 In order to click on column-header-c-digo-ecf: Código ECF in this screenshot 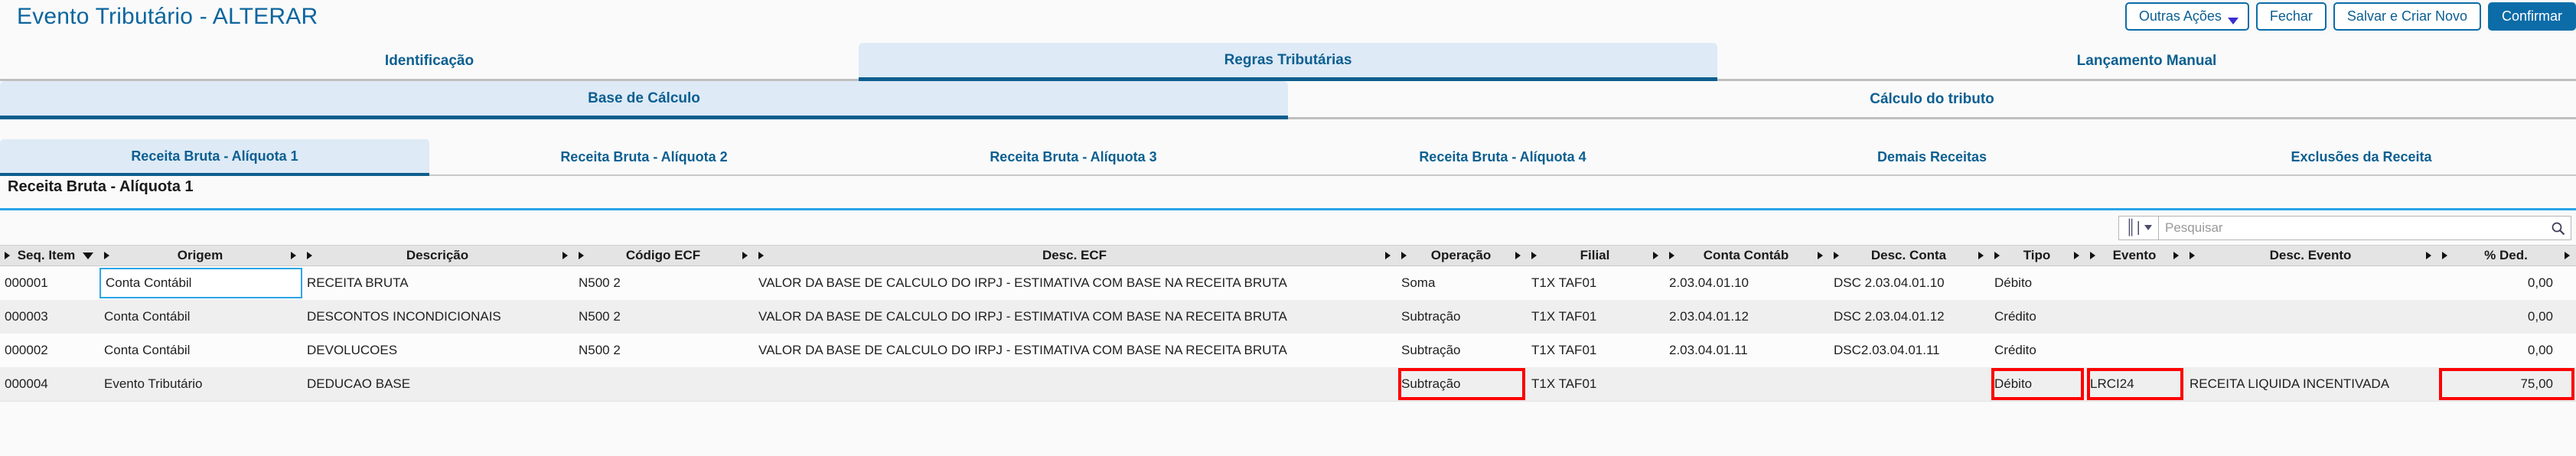, I will do `click(664, 256)`.